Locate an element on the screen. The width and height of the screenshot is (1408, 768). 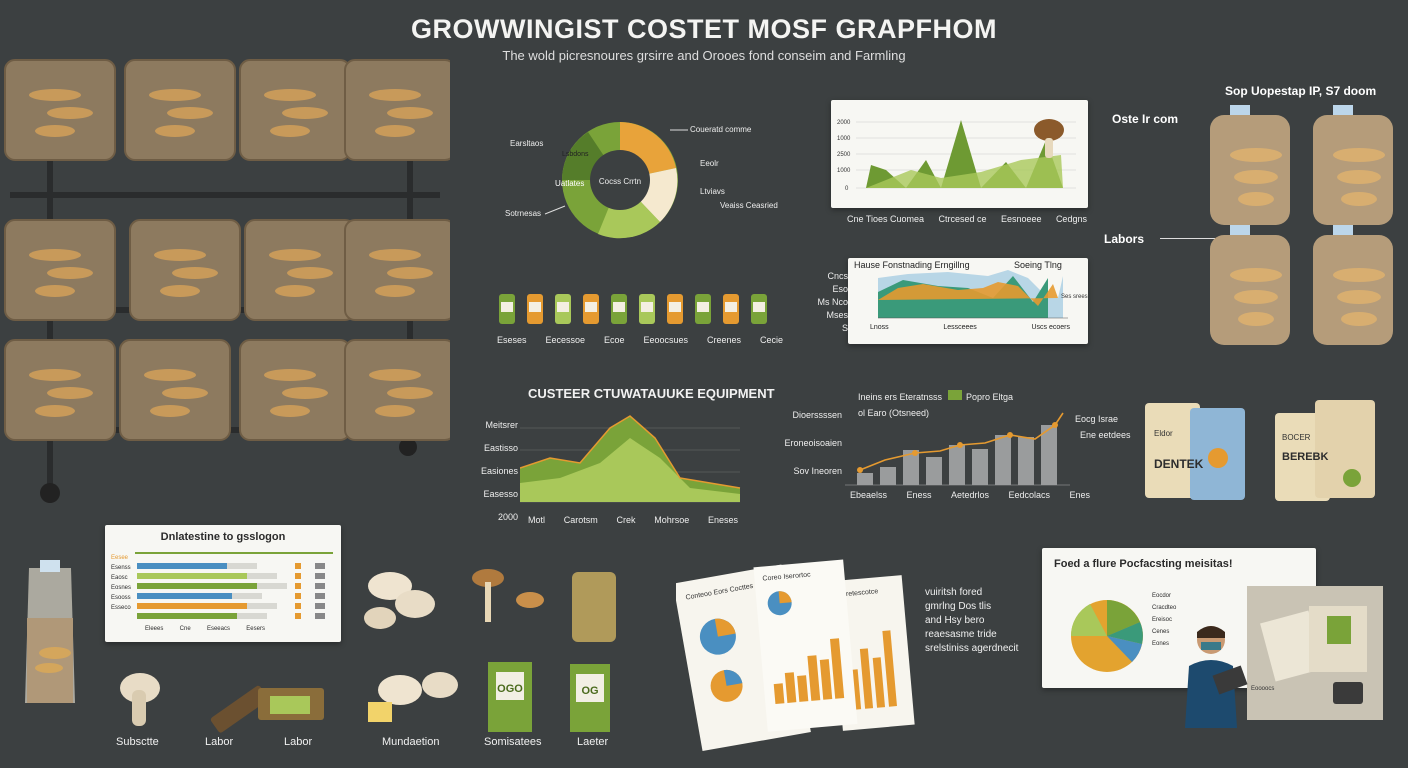
mushroom-icon is located at coordinates (1049, 130).